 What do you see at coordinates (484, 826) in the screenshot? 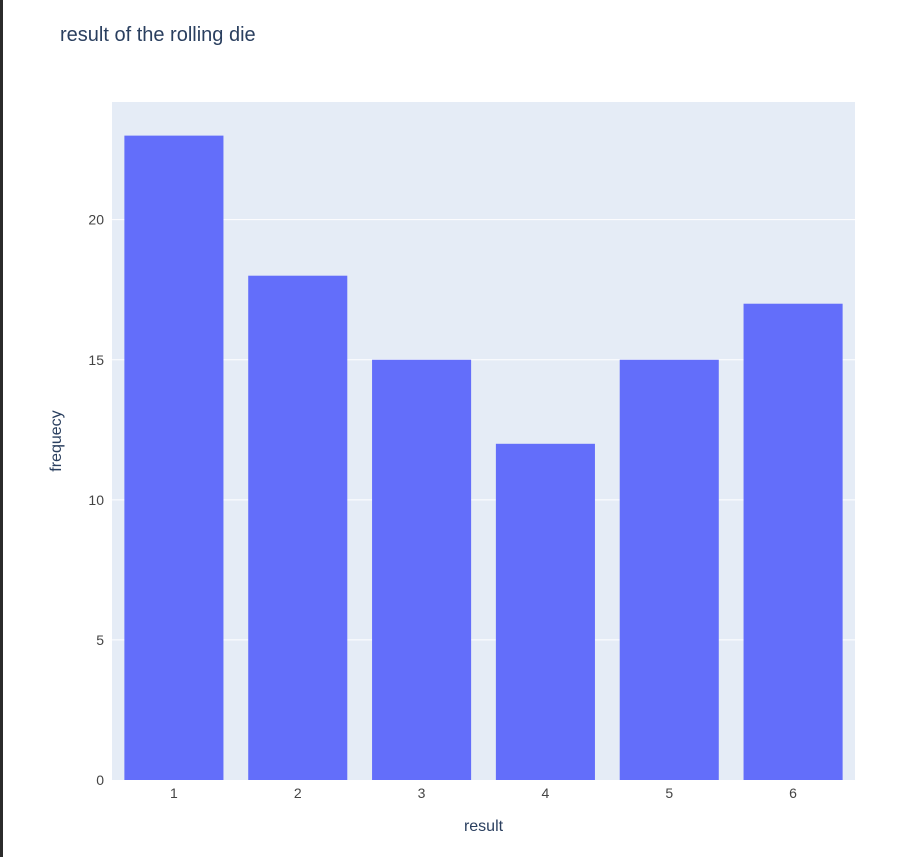
I see `x-axis-label: result` at bounding box center [484, 826].